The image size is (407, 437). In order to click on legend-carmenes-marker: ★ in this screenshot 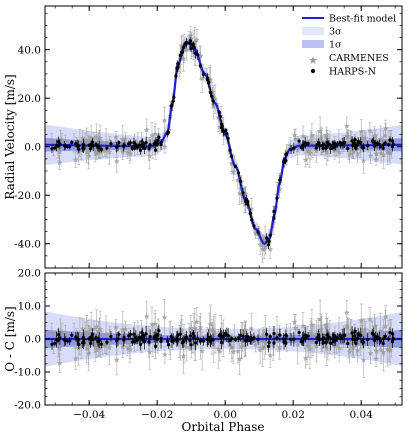, I will do `click(313, 60)`.